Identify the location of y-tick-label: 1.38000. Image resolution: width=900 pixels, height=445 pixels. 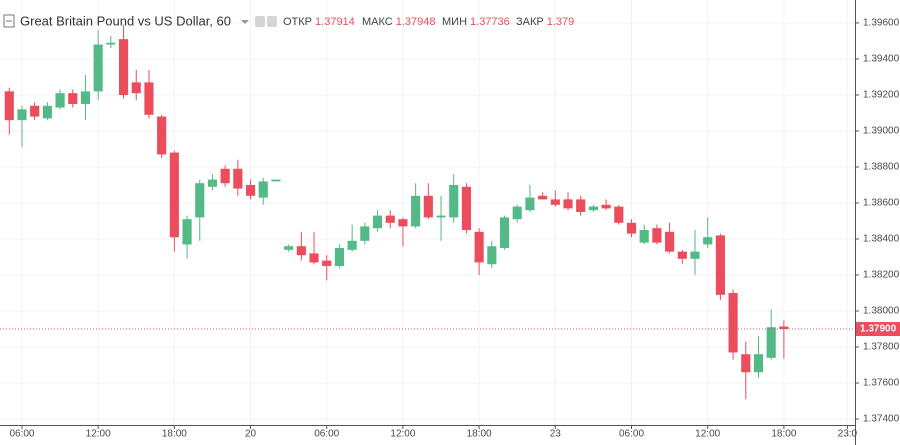
(881, 311).